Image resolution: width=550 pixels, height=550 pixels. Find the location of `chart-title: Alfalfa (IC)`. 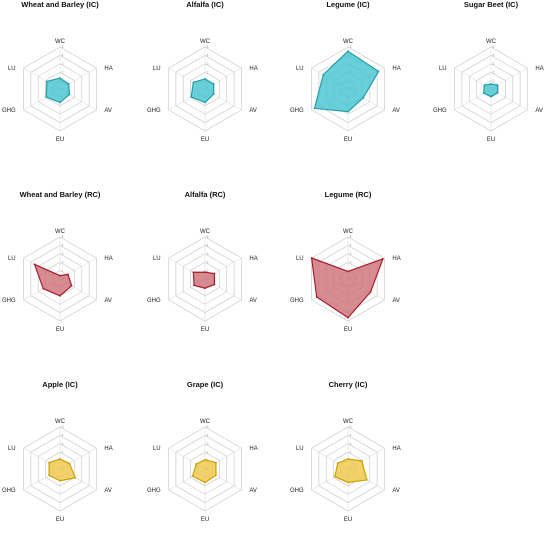

chart-title: Alfalfa (IC) is located at coordinates (205, 4).